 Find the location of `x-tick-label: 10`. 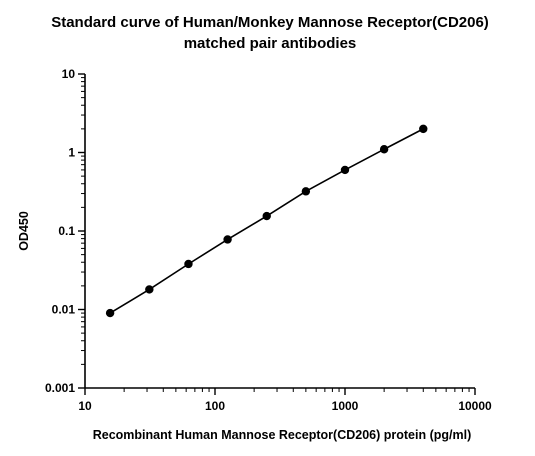

x-tick-label: 10 is located at coordinates (85, 406).